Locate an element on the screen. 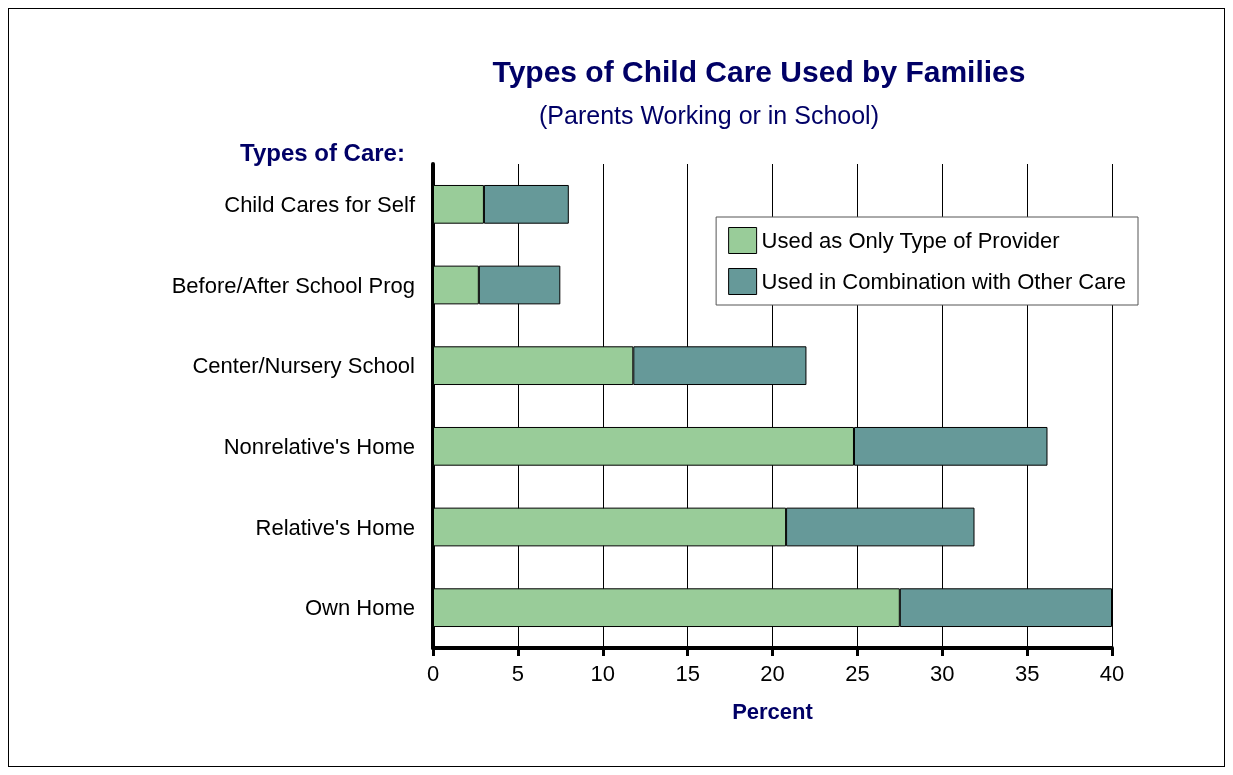 The height and width of the screenshot is (775, 1233). y-tick-label: Center/Nursery School is located at coordinates (303, 366).